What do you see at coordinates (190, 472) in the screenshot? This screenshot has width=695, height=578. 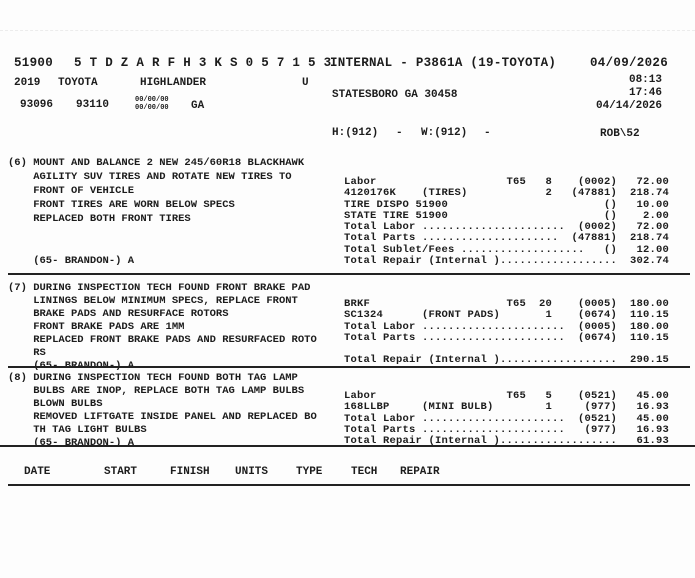 I see `column-header-finish: FINISH` at bounding box center [190, 472].